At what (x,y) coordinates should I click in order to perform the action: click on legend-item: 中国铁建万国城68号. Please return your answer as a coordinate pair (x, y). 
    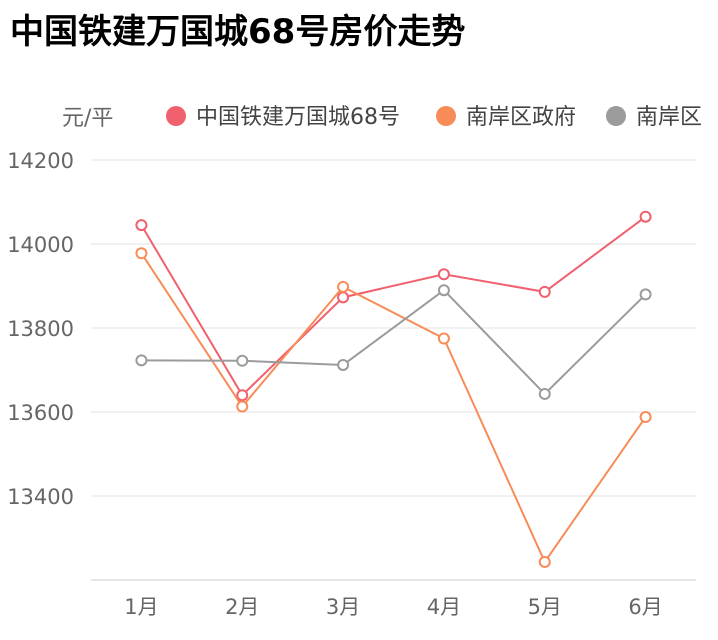
    Looking at the image, I should click on (283, 117).